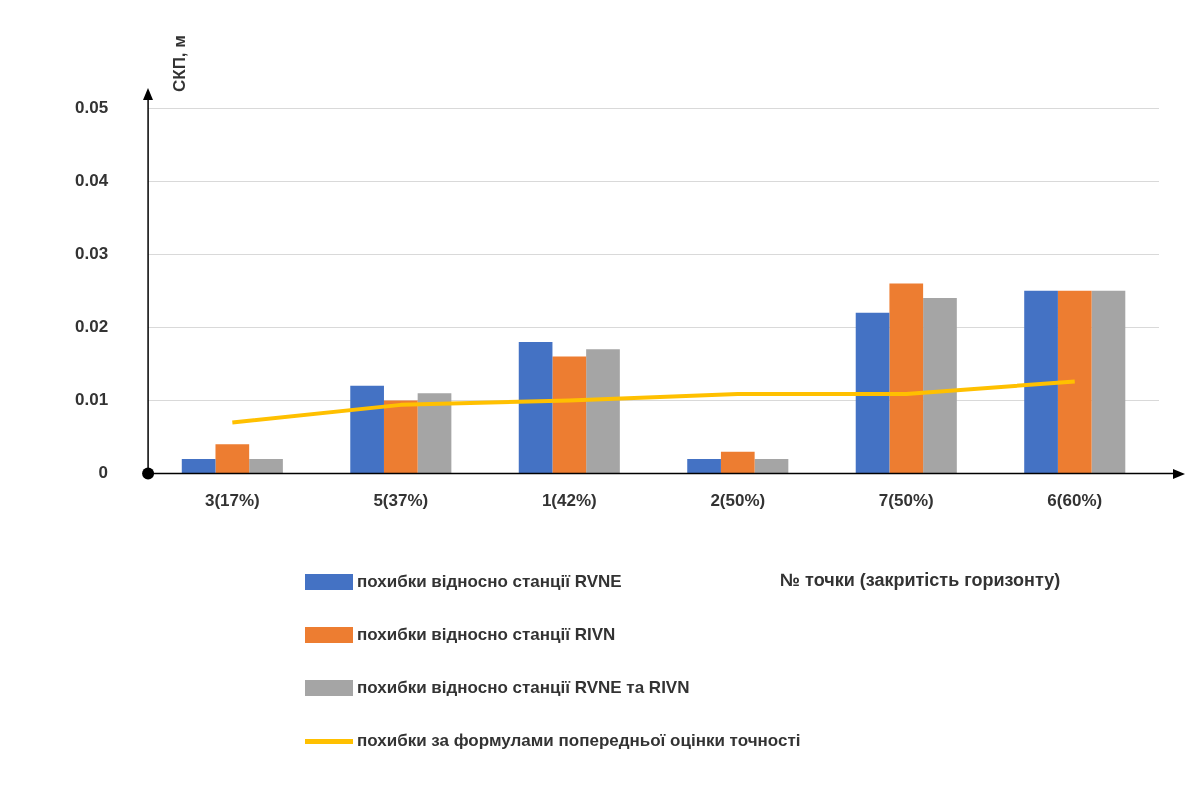 The width and height of the screenshot is (1189, 800). I want to click on x-tick-label: 2(50%), so click(738, 501).